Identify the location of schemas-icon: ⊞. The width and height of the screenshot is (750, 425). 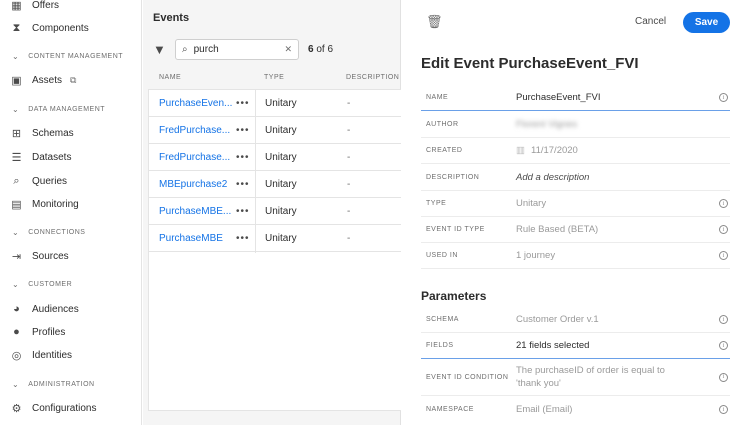
(16, 133).